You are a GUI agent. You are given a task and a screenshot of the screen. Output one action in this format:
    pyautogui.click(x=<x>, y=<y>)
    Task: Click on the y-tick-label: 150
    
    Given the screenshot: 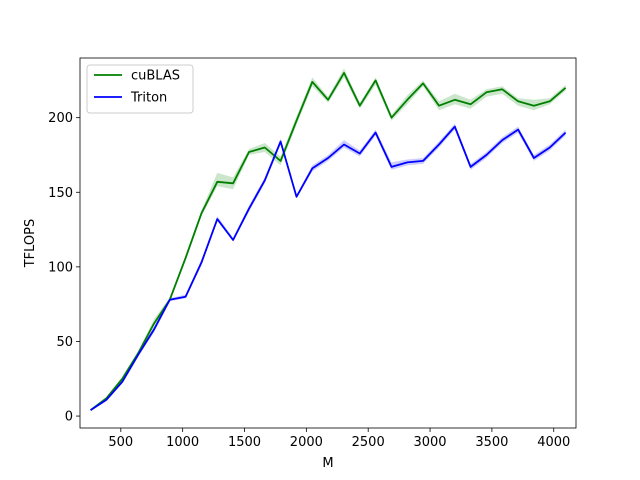 What is the action you would take?
    pyautogui.click(x=60, y=193)
    